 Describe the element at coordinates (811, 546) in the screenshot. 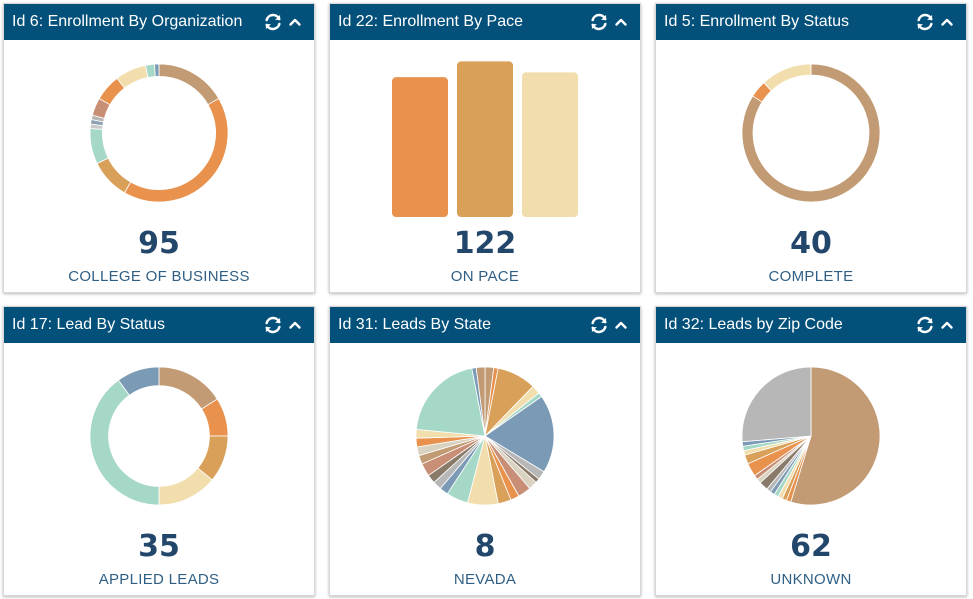

I see `metric-value: 62` at that location.